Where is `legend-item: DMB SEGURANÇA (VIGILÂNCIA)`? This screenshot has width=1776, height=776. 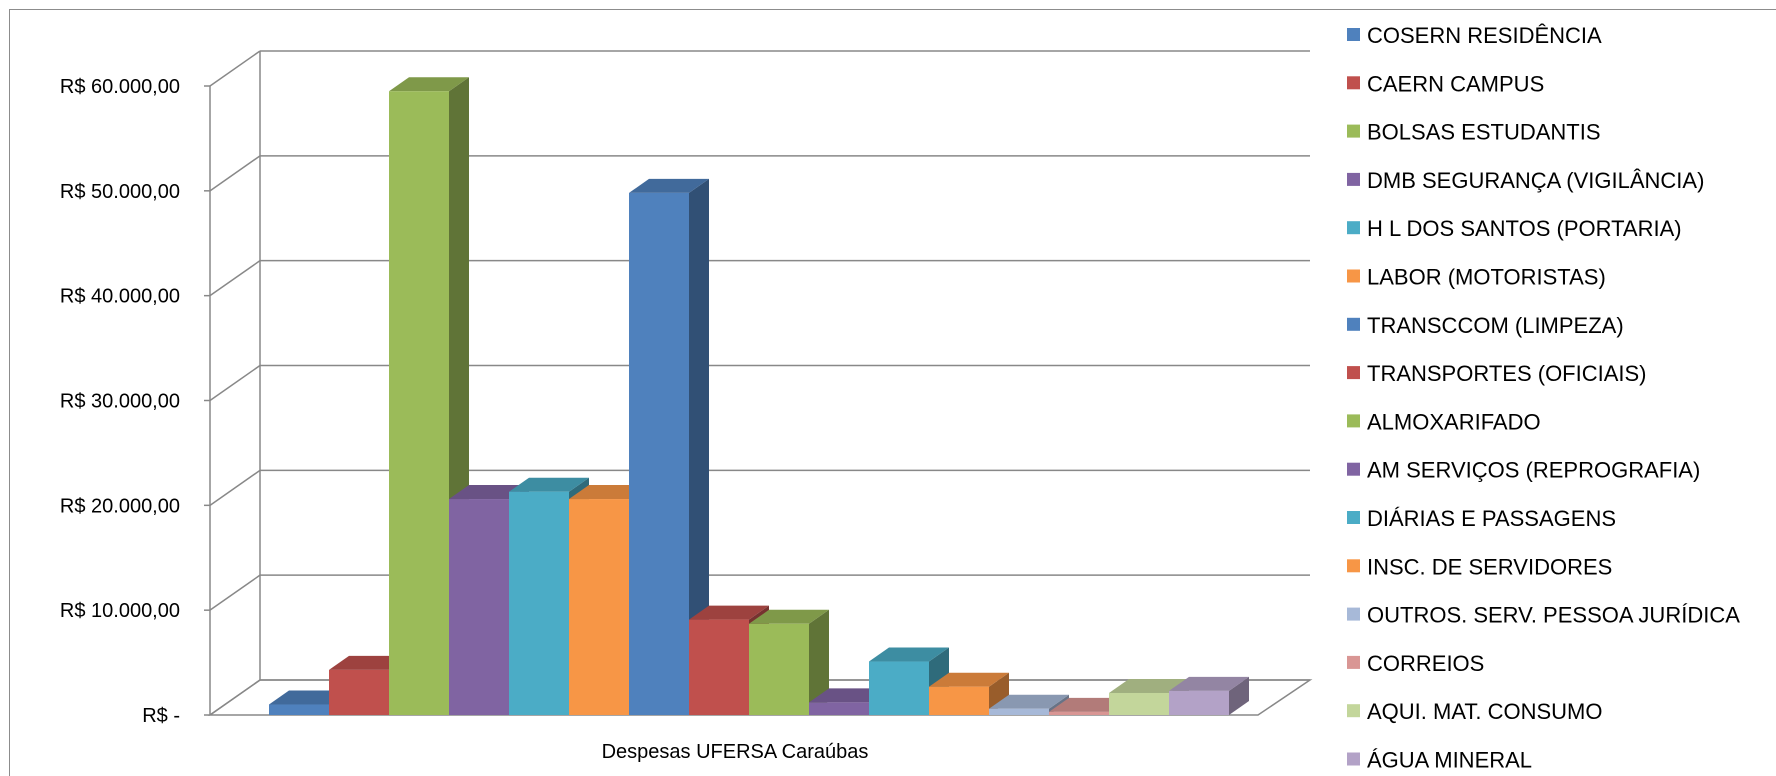
legend-item: DMB SEGURANÇA (VIGILÂNCIA) is located at coordinates (1525, 180).